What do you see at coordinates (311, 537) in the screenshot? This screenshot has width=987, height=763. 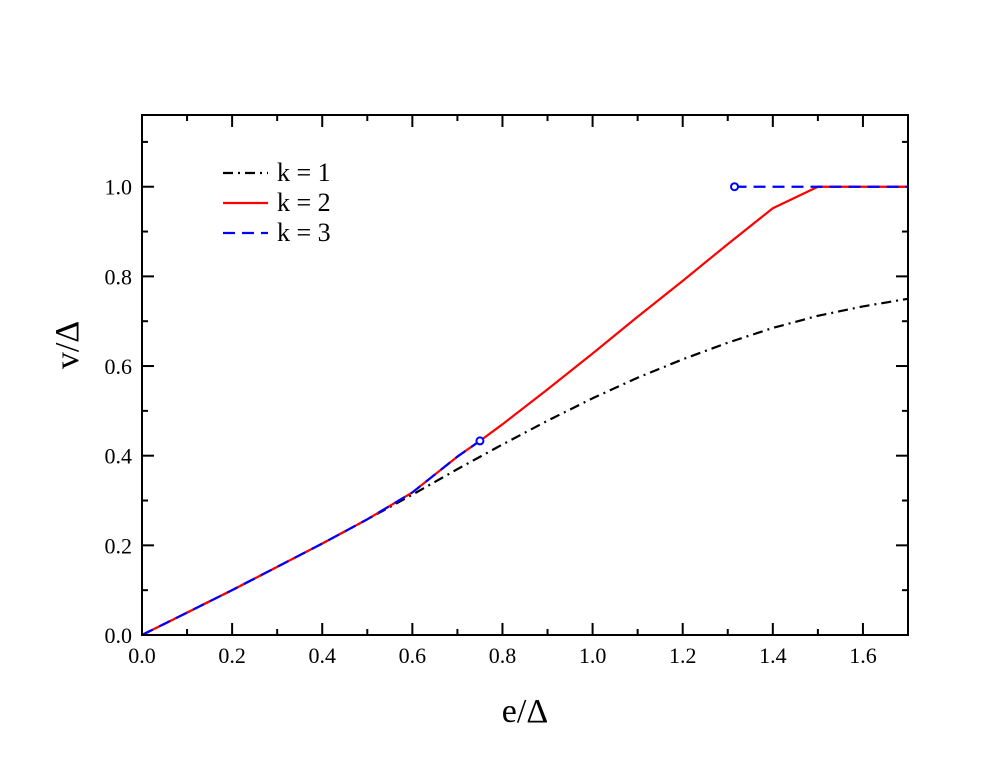 I see `series-k-3-line` at bounding box center [311, 537].